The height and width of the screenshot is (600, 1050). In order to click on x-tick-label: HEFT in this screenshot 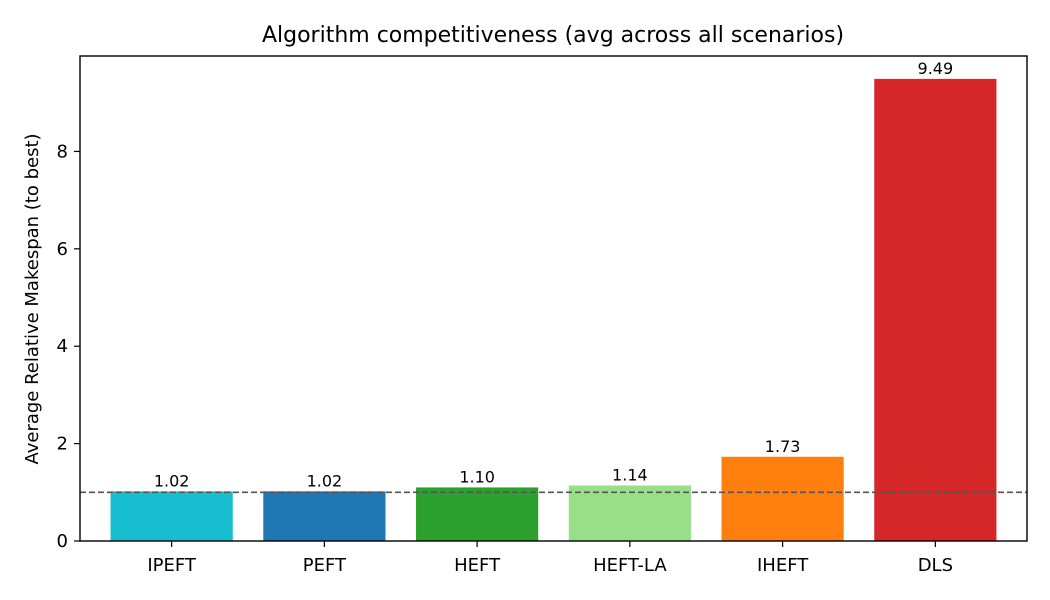, I will do `click(477, 565)`.